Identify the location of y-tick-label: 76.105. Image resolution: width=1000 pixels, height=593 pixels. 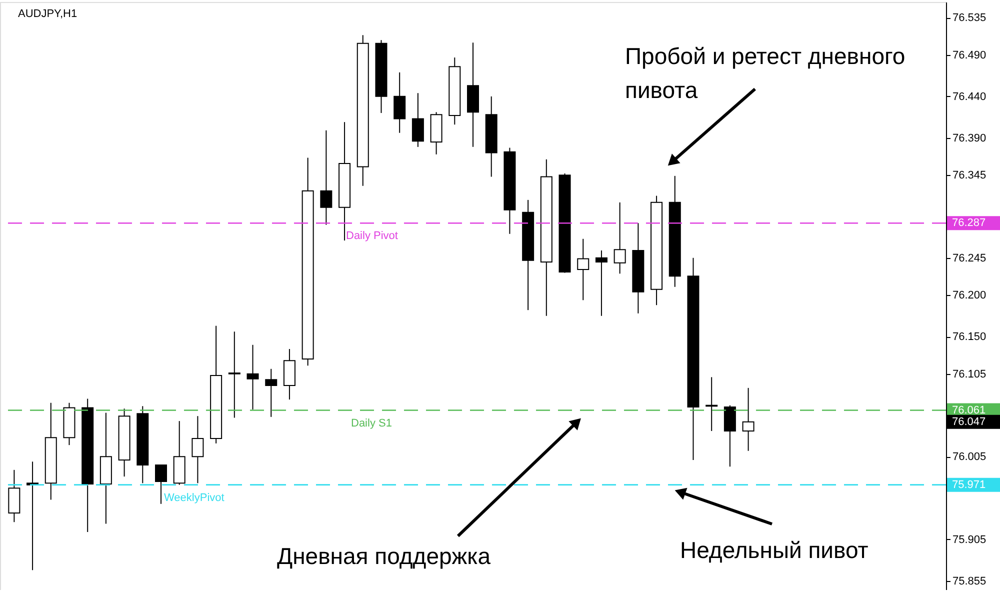
(969, 374).